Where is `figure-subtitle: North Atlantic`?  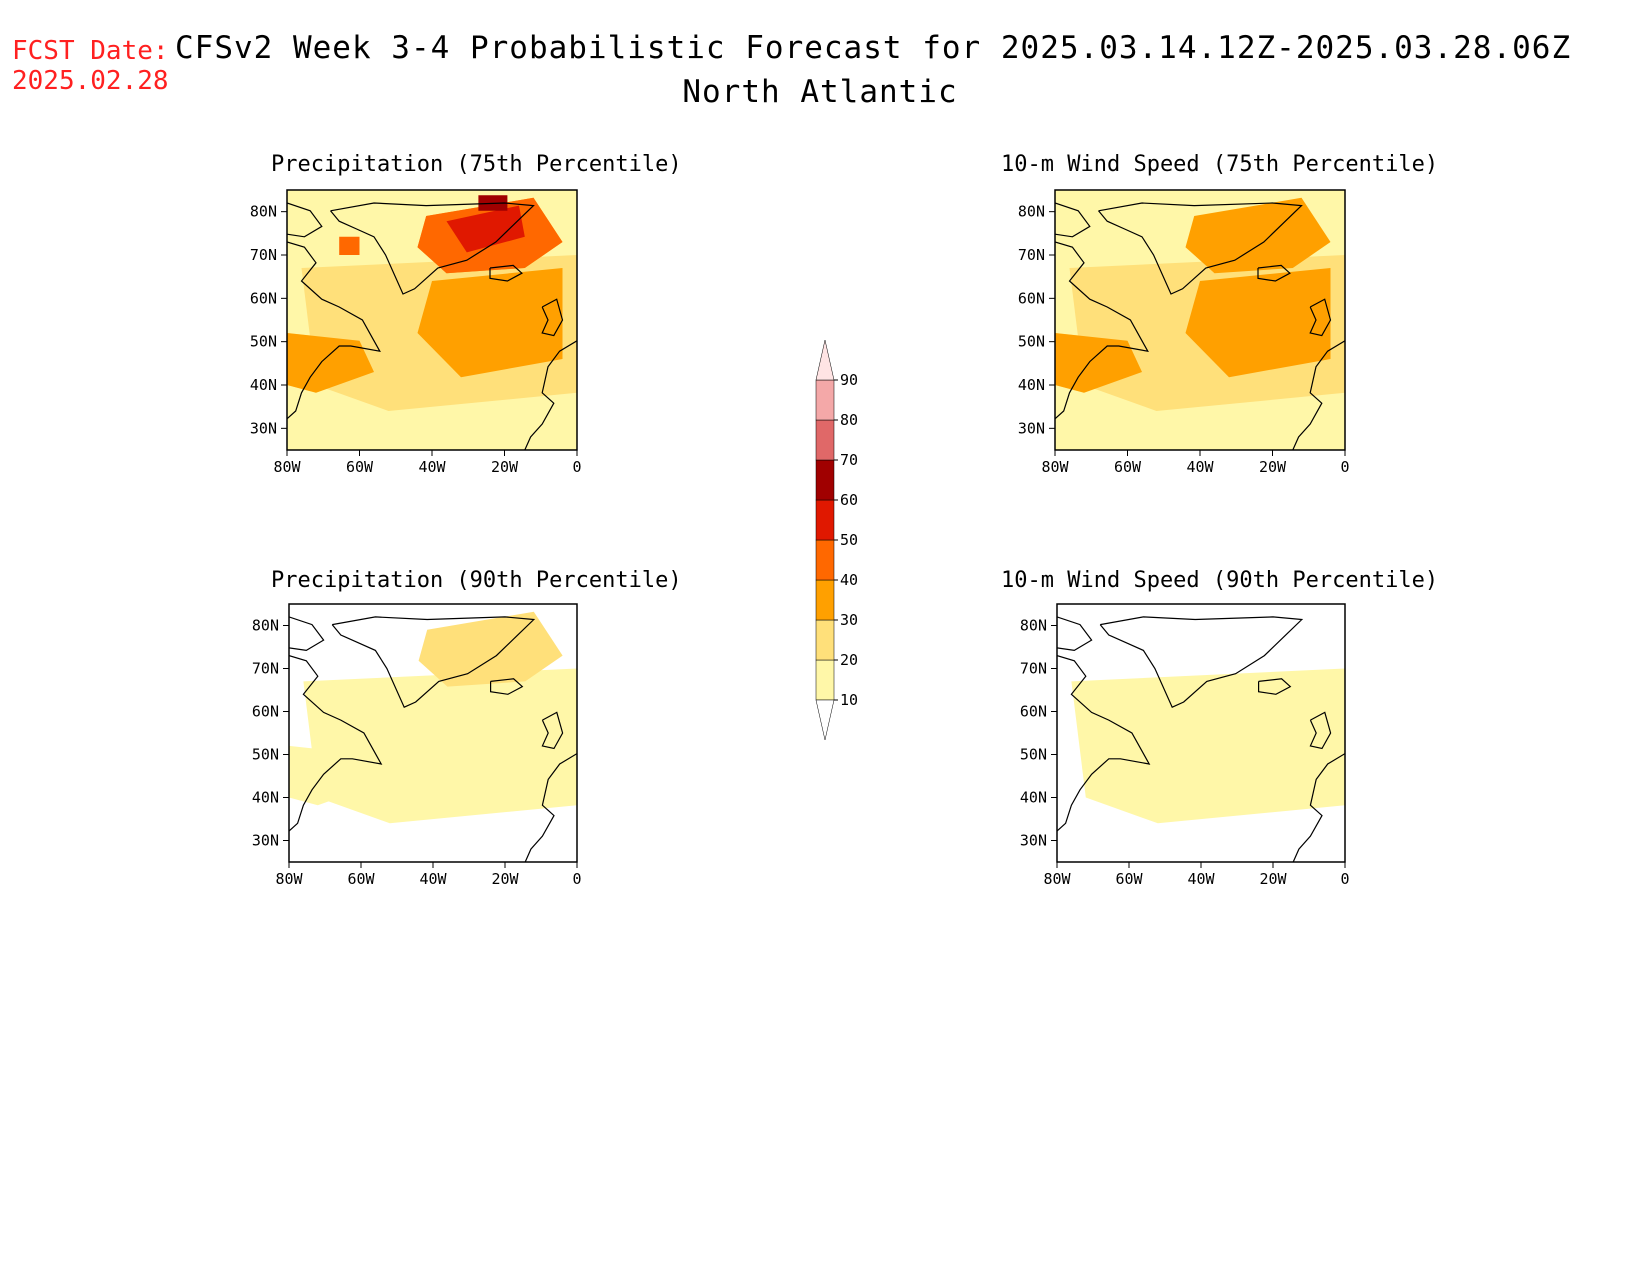
figure-subtitle: North Atlantic is located at coordinates (820, 92).